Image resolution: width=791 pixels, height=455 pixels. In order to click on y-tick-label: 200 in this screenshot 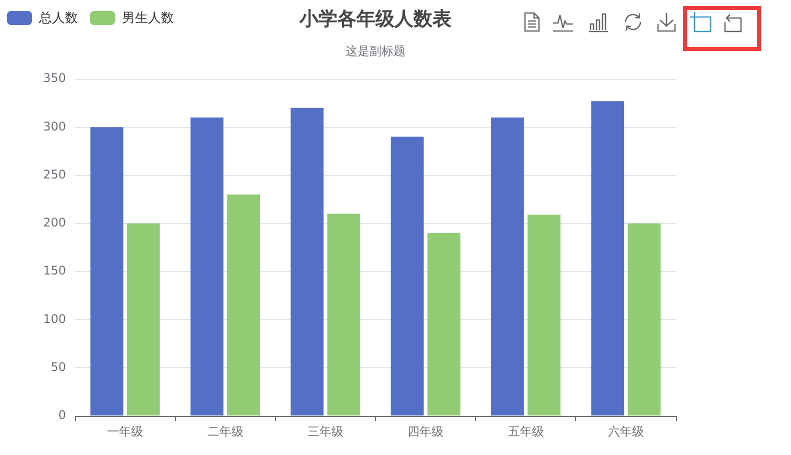, I will do `click(54, 223)`.